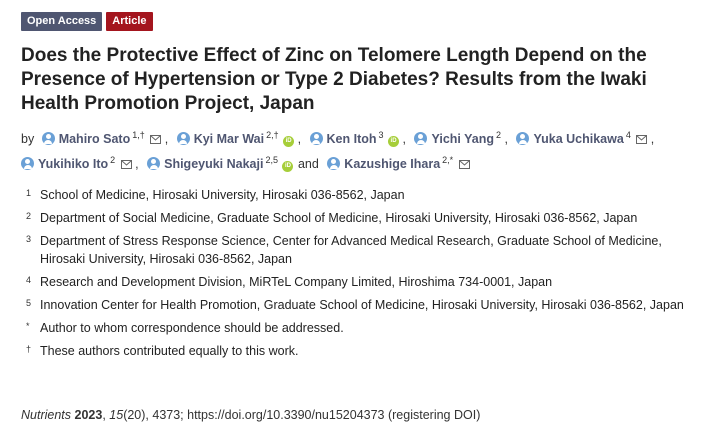 The image size is (710, 431). I want to click on author-name: Yukihiko Ito, so click(73, 164).